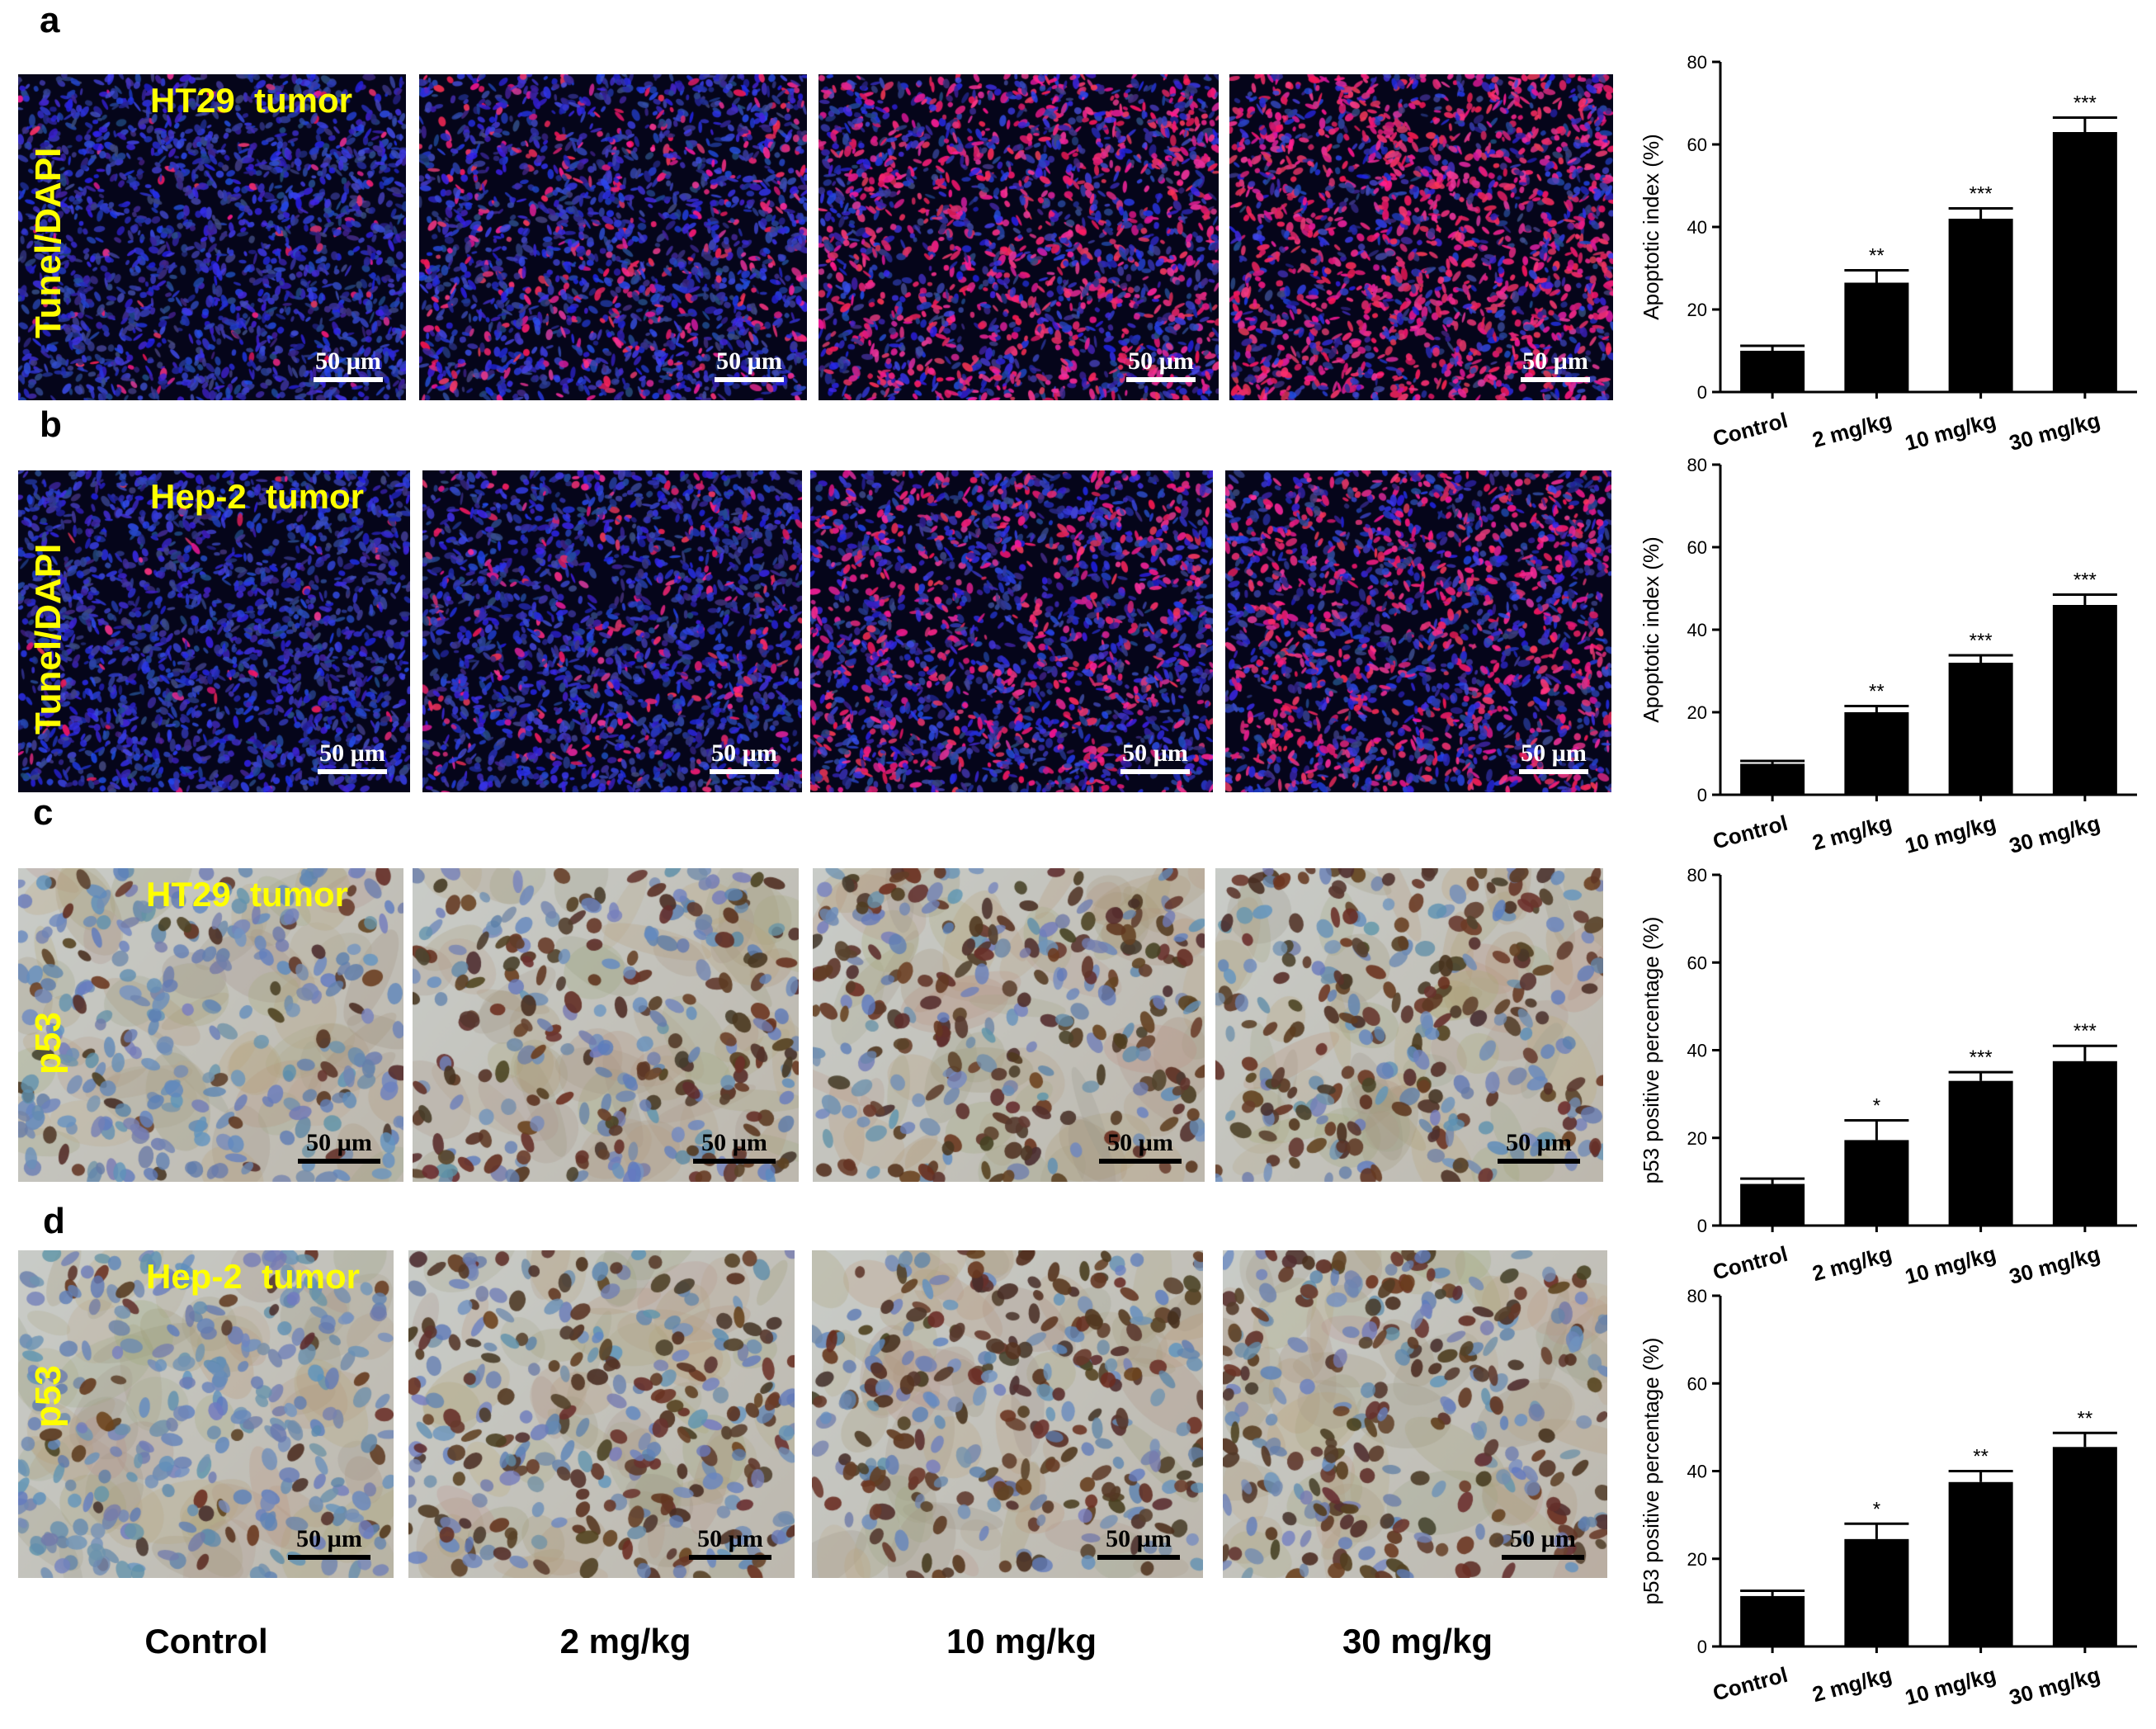 The width and height of the screenshot is (2156, 1729). I want to click on micrograph-a-control: 50 µm HT29 tumor Tunel/DAPI, so click(212, 237).